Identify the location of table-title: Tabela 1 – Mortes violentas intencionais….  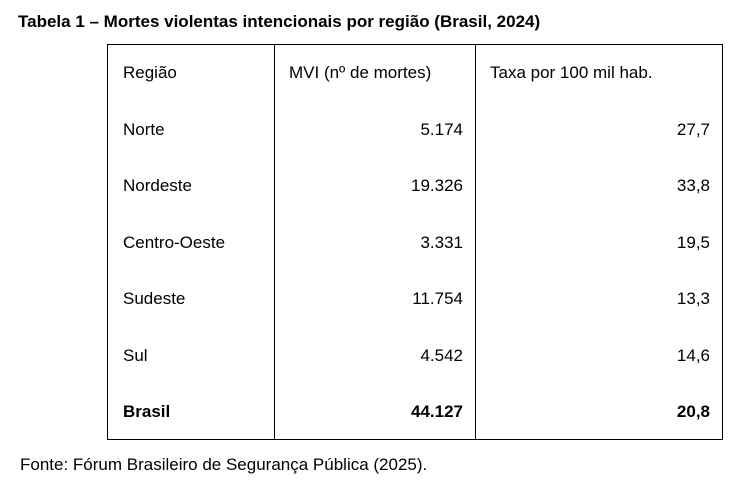
(279, 21).